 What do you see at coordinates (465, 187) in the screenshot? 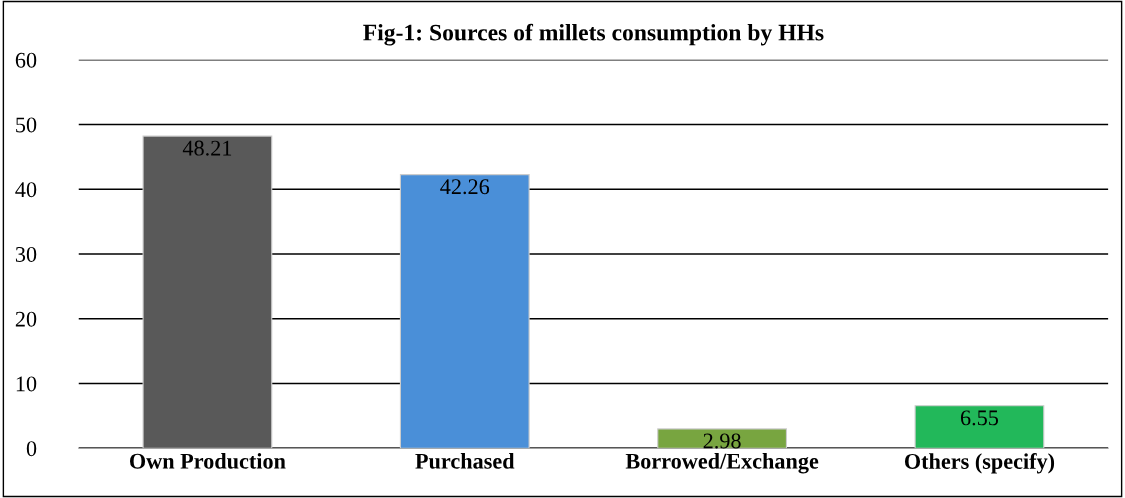
I see `data-label: 42.26` at bounding box center [465, 187].